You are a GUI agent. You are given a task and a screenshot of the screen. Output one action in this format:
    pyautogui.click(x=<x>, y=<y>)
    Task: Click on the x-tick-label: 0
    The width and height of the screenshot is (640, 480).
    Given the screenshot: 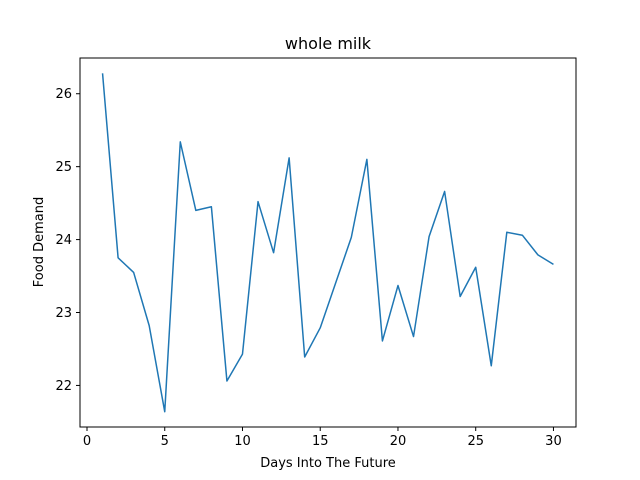 What is the action you would take?
    pyautogui.click(x=87, y=441)
    